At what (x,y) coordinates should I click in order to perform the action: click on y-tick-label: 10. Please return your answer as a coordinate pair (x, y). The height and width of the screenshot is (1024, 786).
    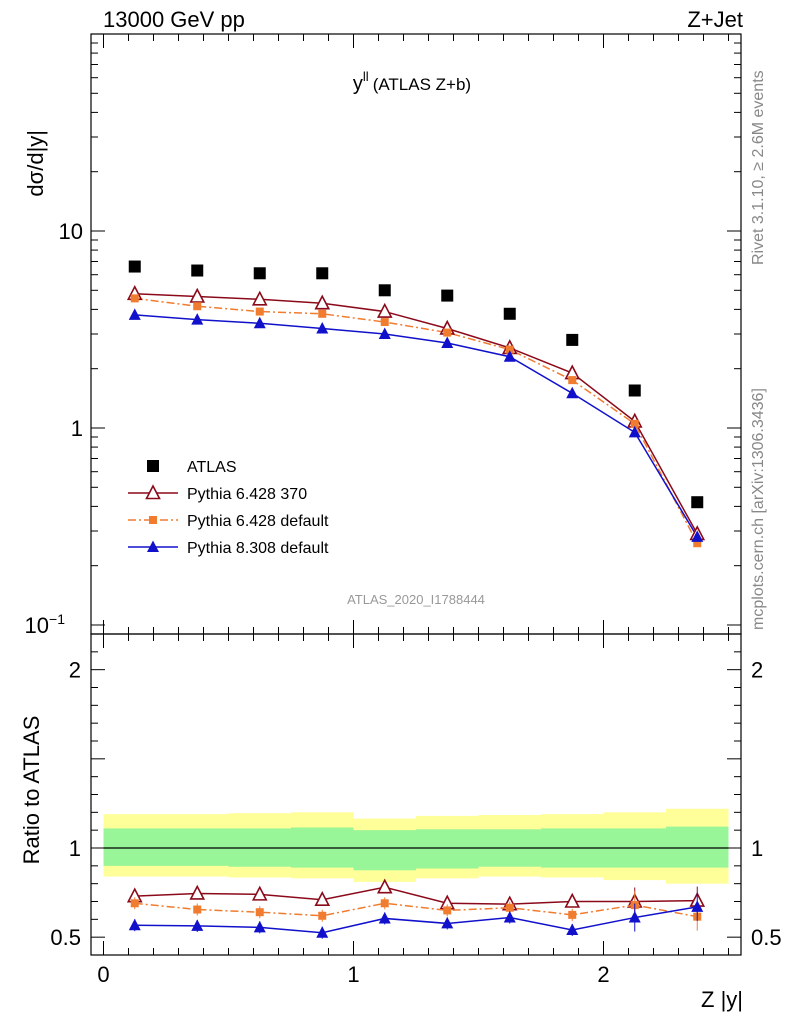
    Looking at the image, I should click on (71, 231).